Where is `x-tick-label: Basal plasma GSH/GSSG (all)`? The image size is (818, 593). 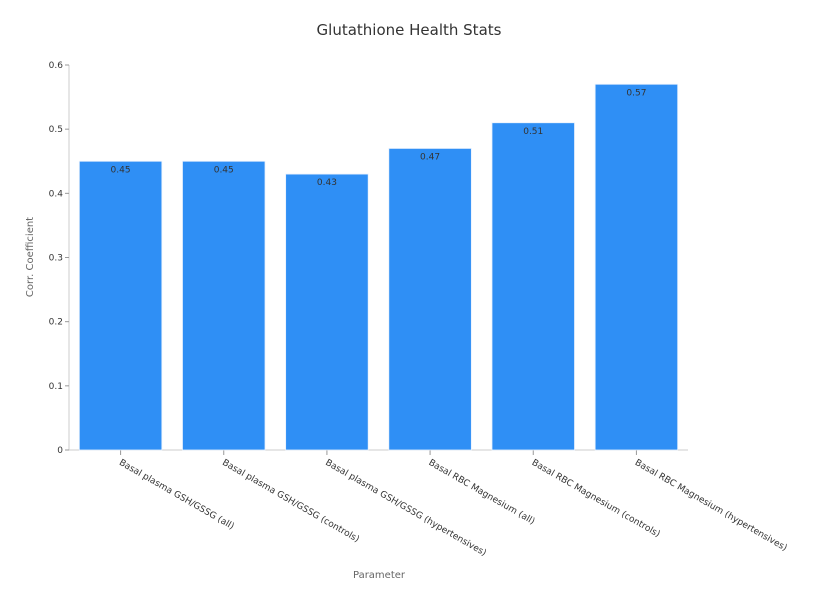 x-tick-label: Basal plasma GSH/GSSG (all) is located at coordinates (176, 495).